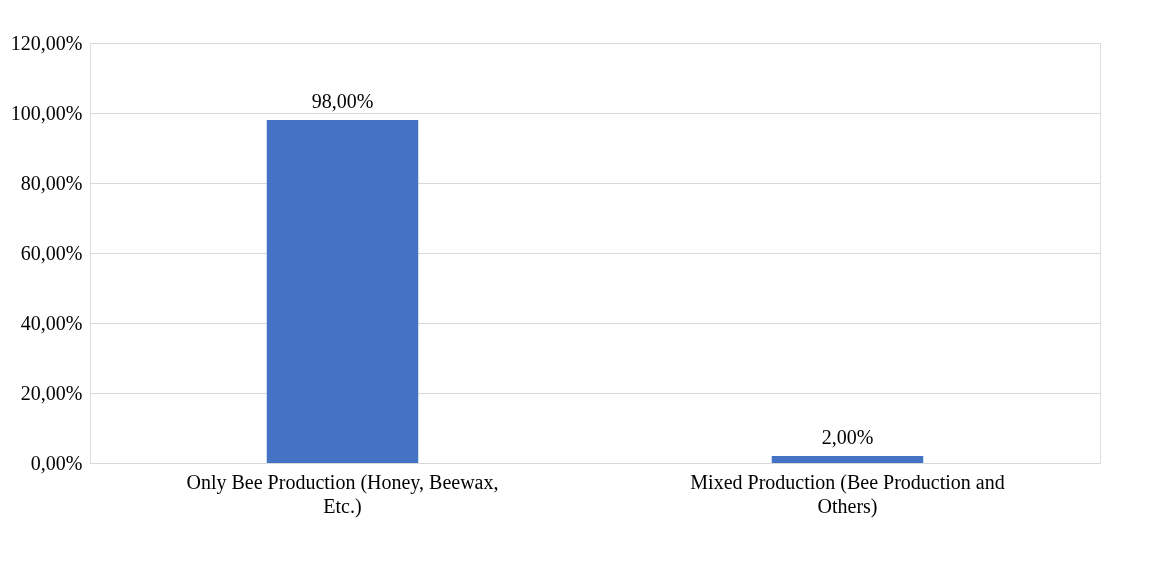 The height and width of the screenshot is (576, 1165). Describe the element at coordinates (342, 494) in the screenshot. I see `x-tick-label: Only Bee Production (Honey, Beewax, Etc.)` at that location.